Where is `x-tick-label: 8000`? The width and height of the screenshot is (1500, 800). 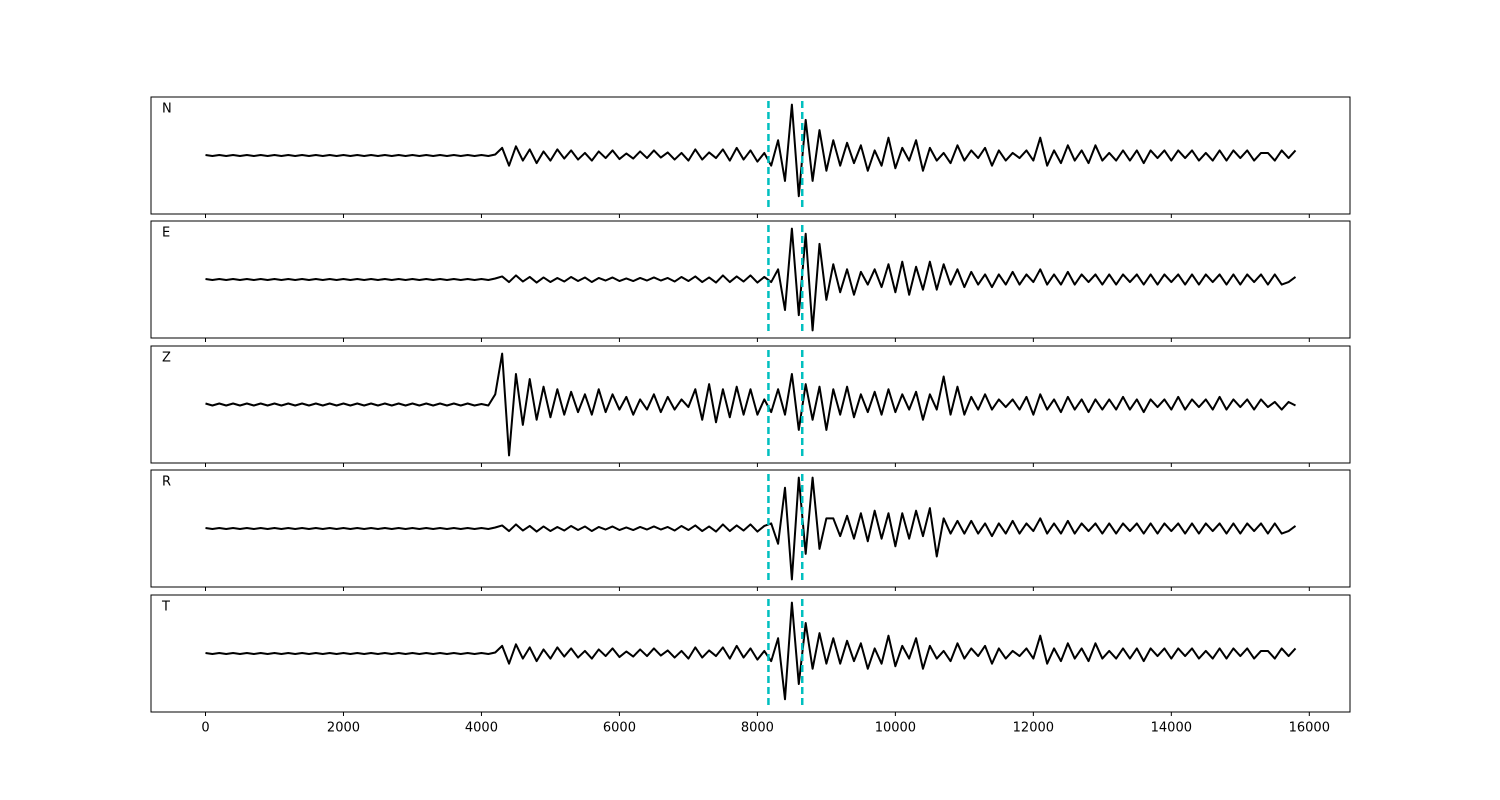 x-tick-label: 8000 is located at coordinates (757, 728).